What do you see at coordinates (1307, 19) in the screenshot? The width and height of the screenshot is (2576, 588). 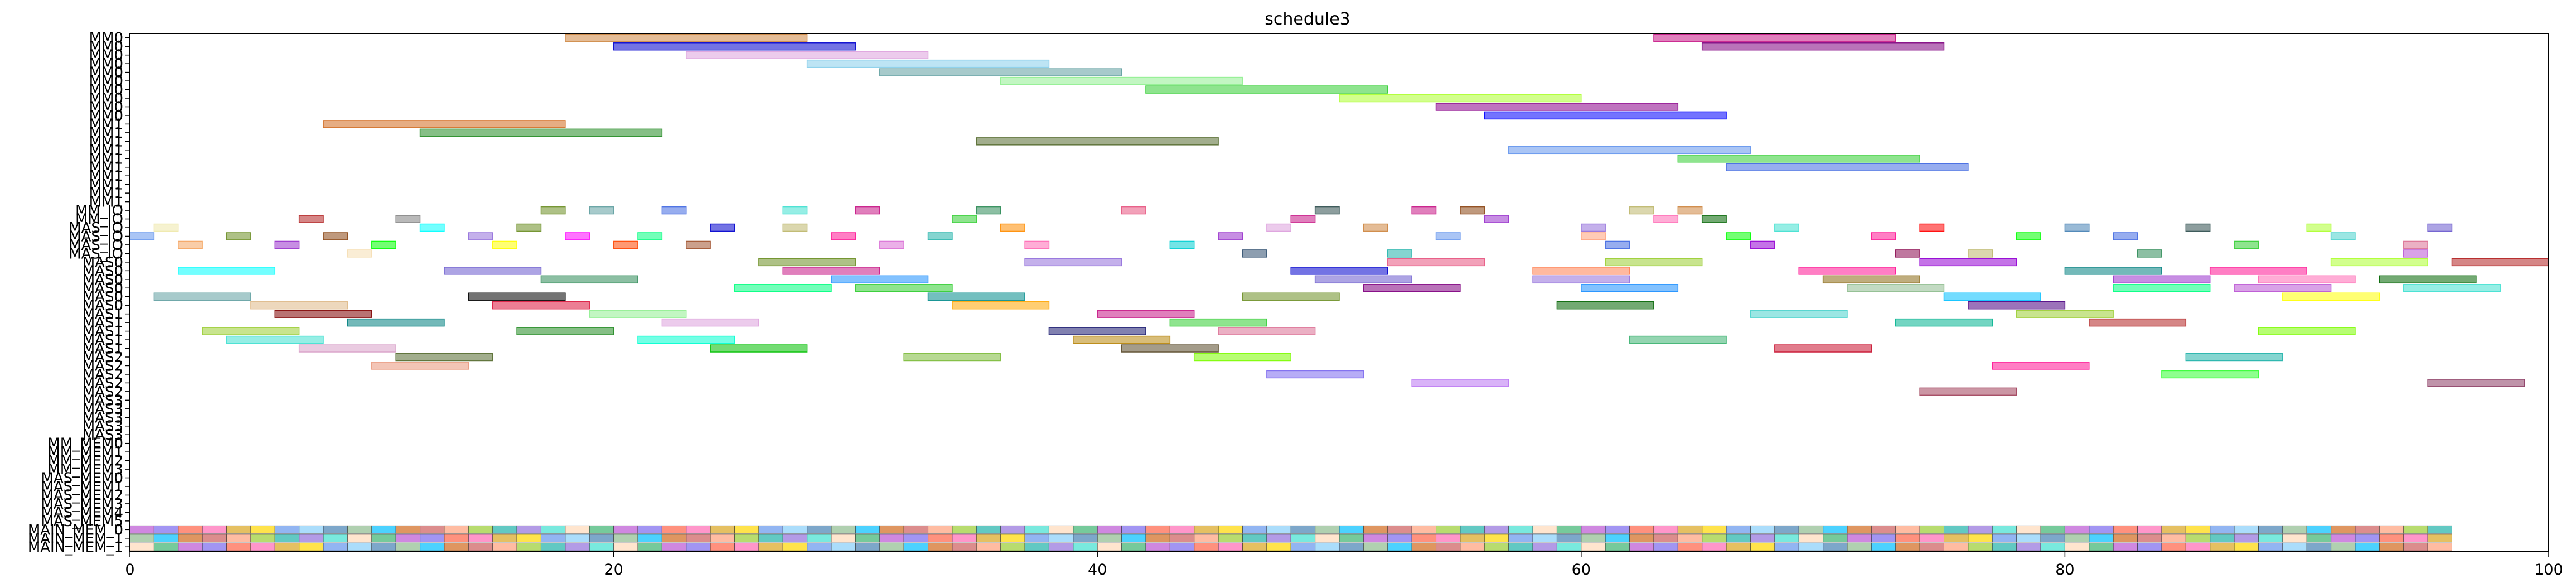 I see `chart-title: schedule3` at bounding box center [1307, 19].